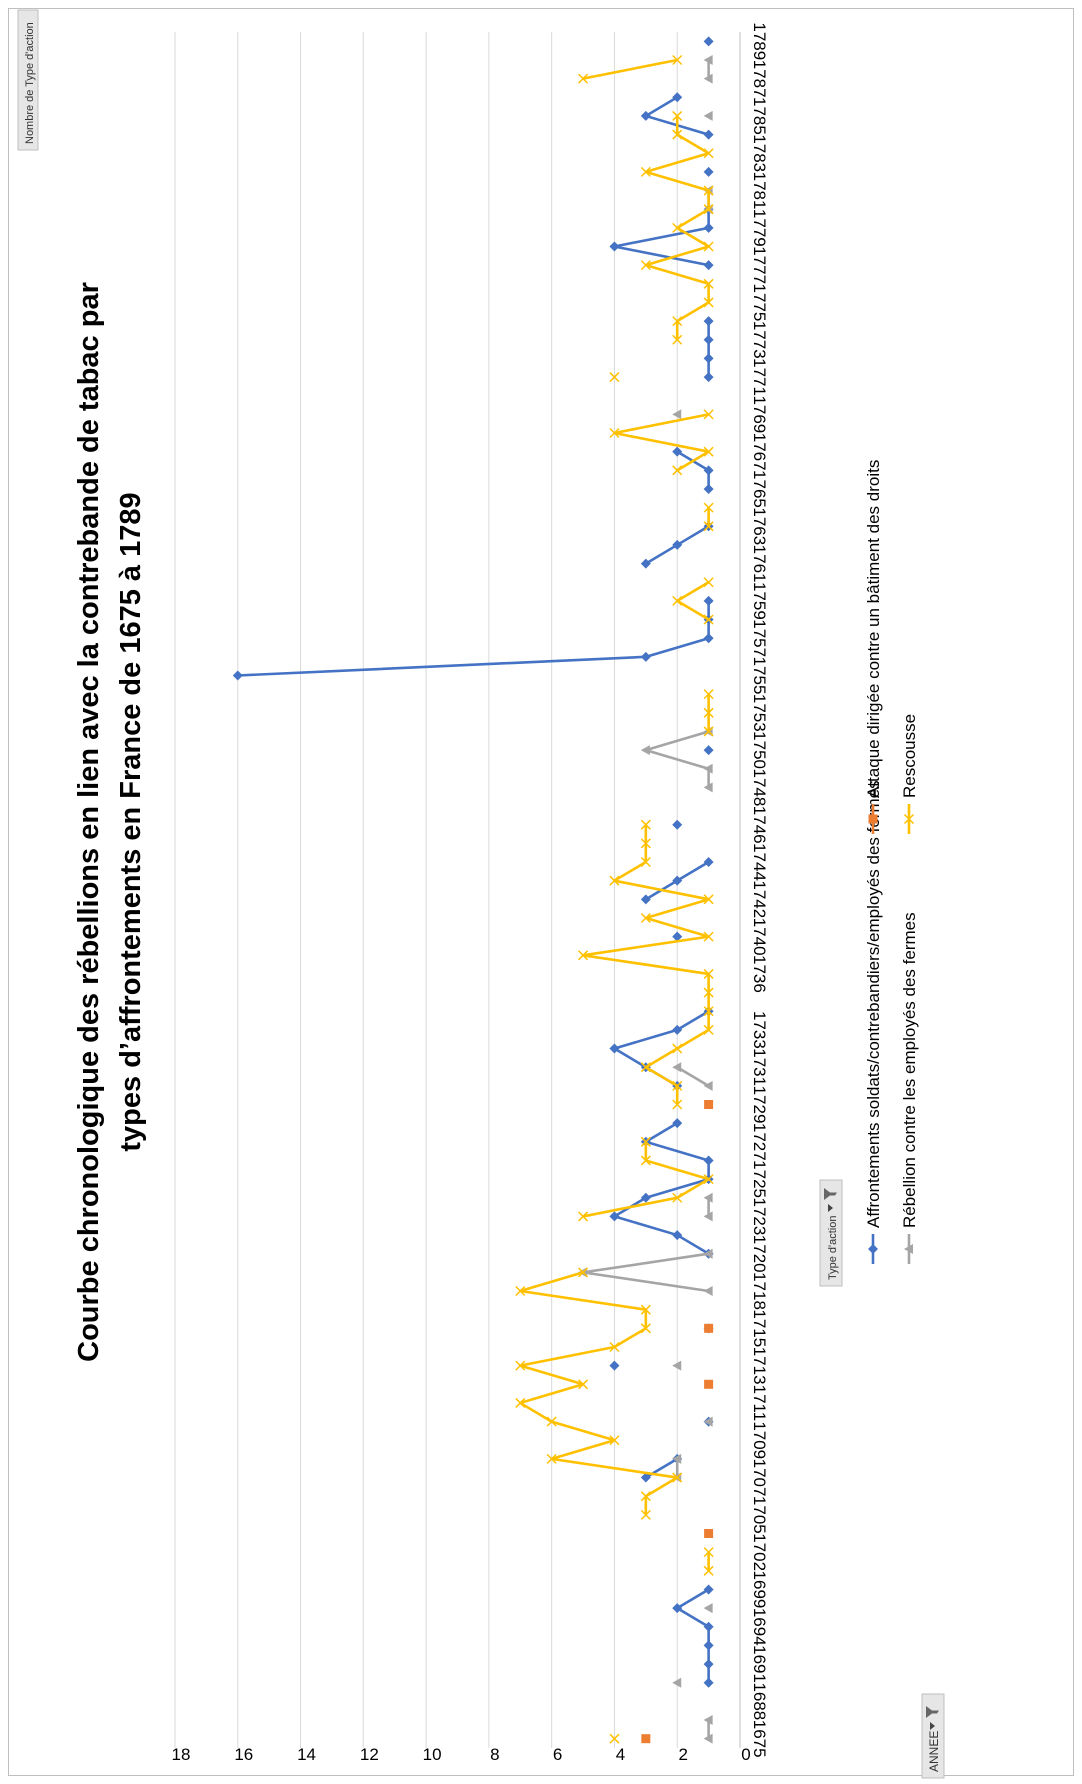 The image size is (1082, 1784). Describe the element at coordinates (759, 1440) in the screenshot. I see `x-tick-label: 1709` at that location.